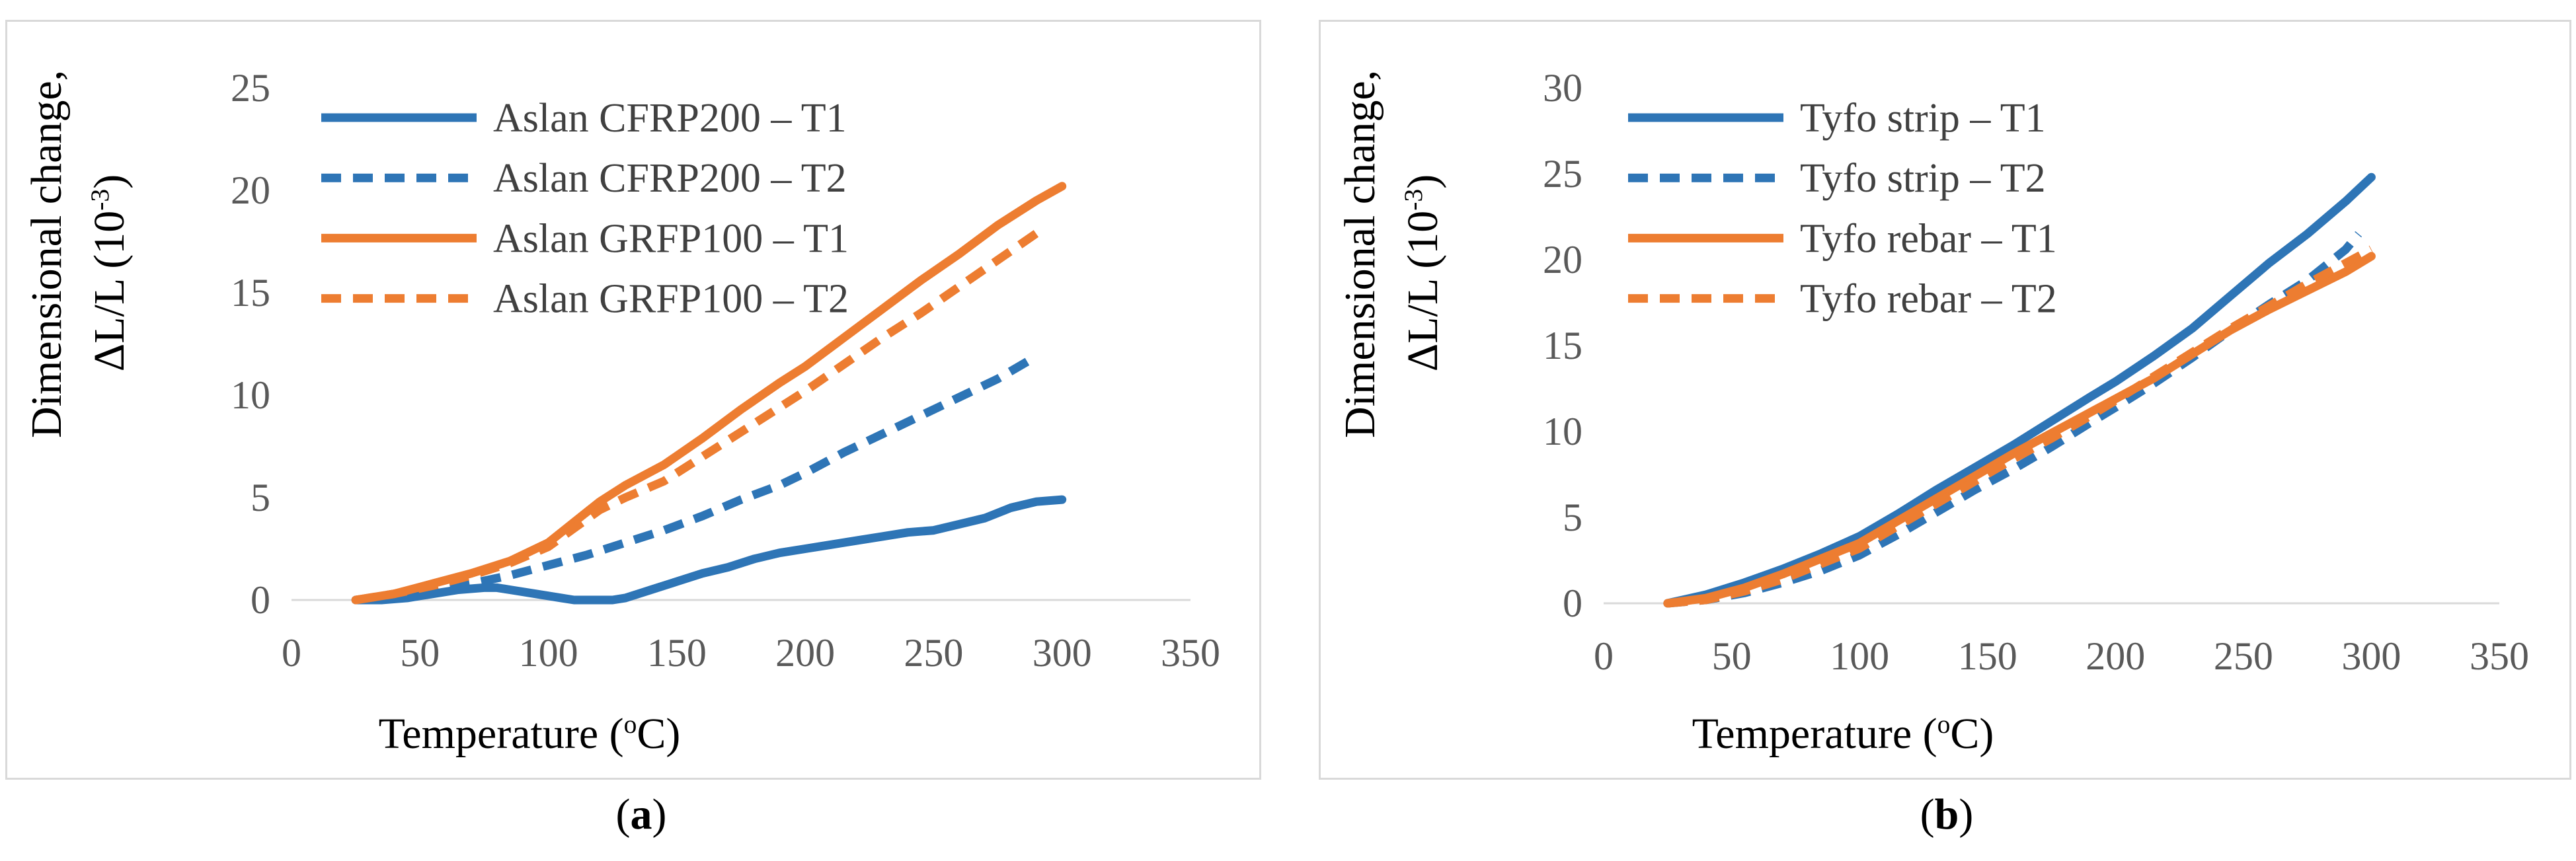 The image size is (2576, 861). Describe the element at coordinates (291, 653) in the screenshot. I see `chart-a-x-tick-label: 0` at that location.